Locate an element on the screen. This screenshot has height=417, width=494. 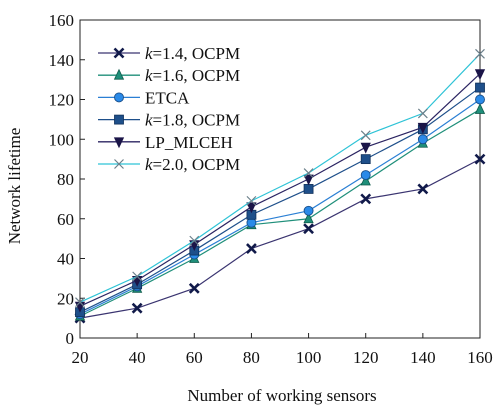
y-tick-label: 160 is located at coordinates (62, 20).